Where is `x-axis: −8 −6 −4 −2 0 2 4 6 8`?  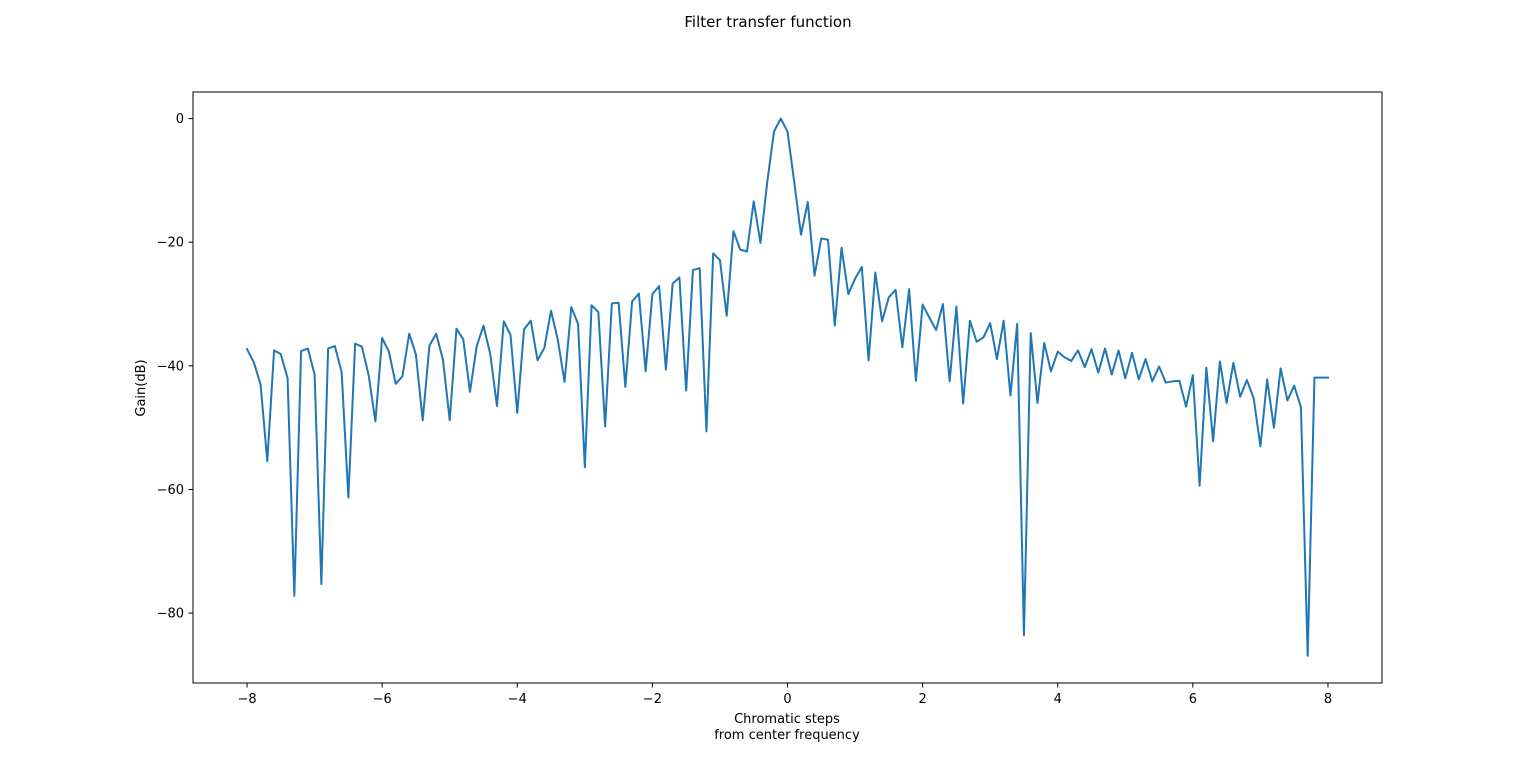
x-axis: −8 −6 −4 −2 0 2 4 6 8 is located at coordinates (784, 695).